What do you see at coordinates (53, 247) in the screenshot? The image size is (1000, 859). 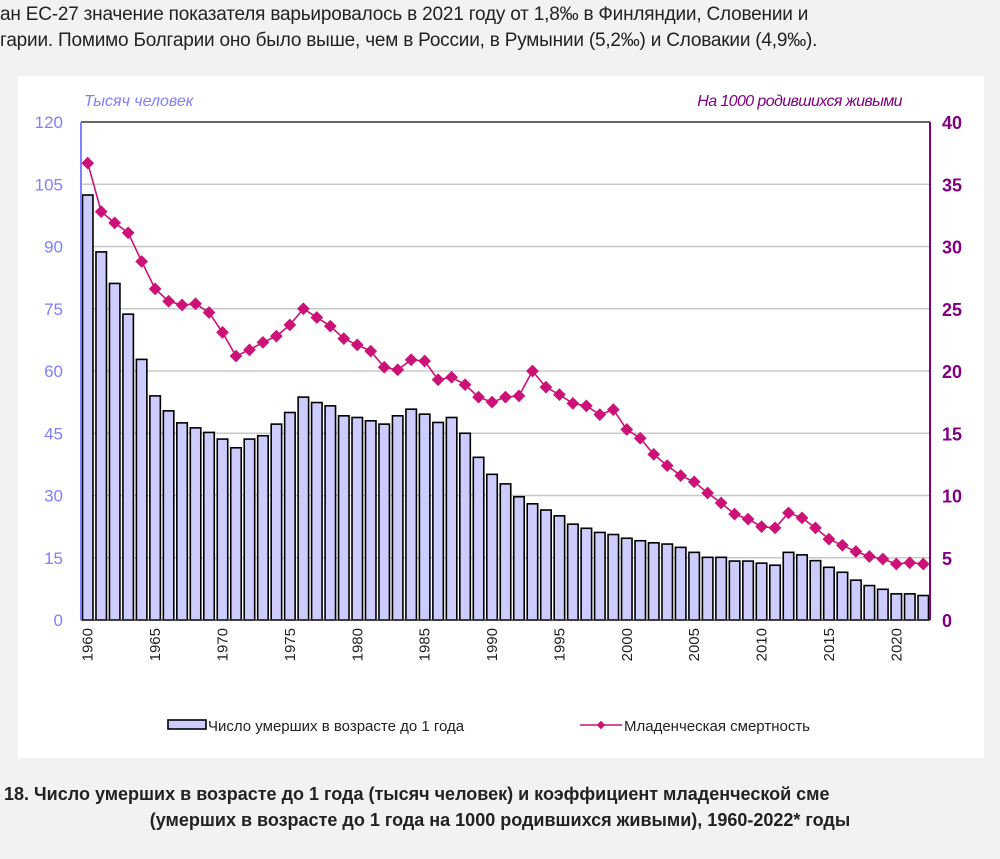 I see `left-axis-tick-label: 90` at bounding box center [53, 247].